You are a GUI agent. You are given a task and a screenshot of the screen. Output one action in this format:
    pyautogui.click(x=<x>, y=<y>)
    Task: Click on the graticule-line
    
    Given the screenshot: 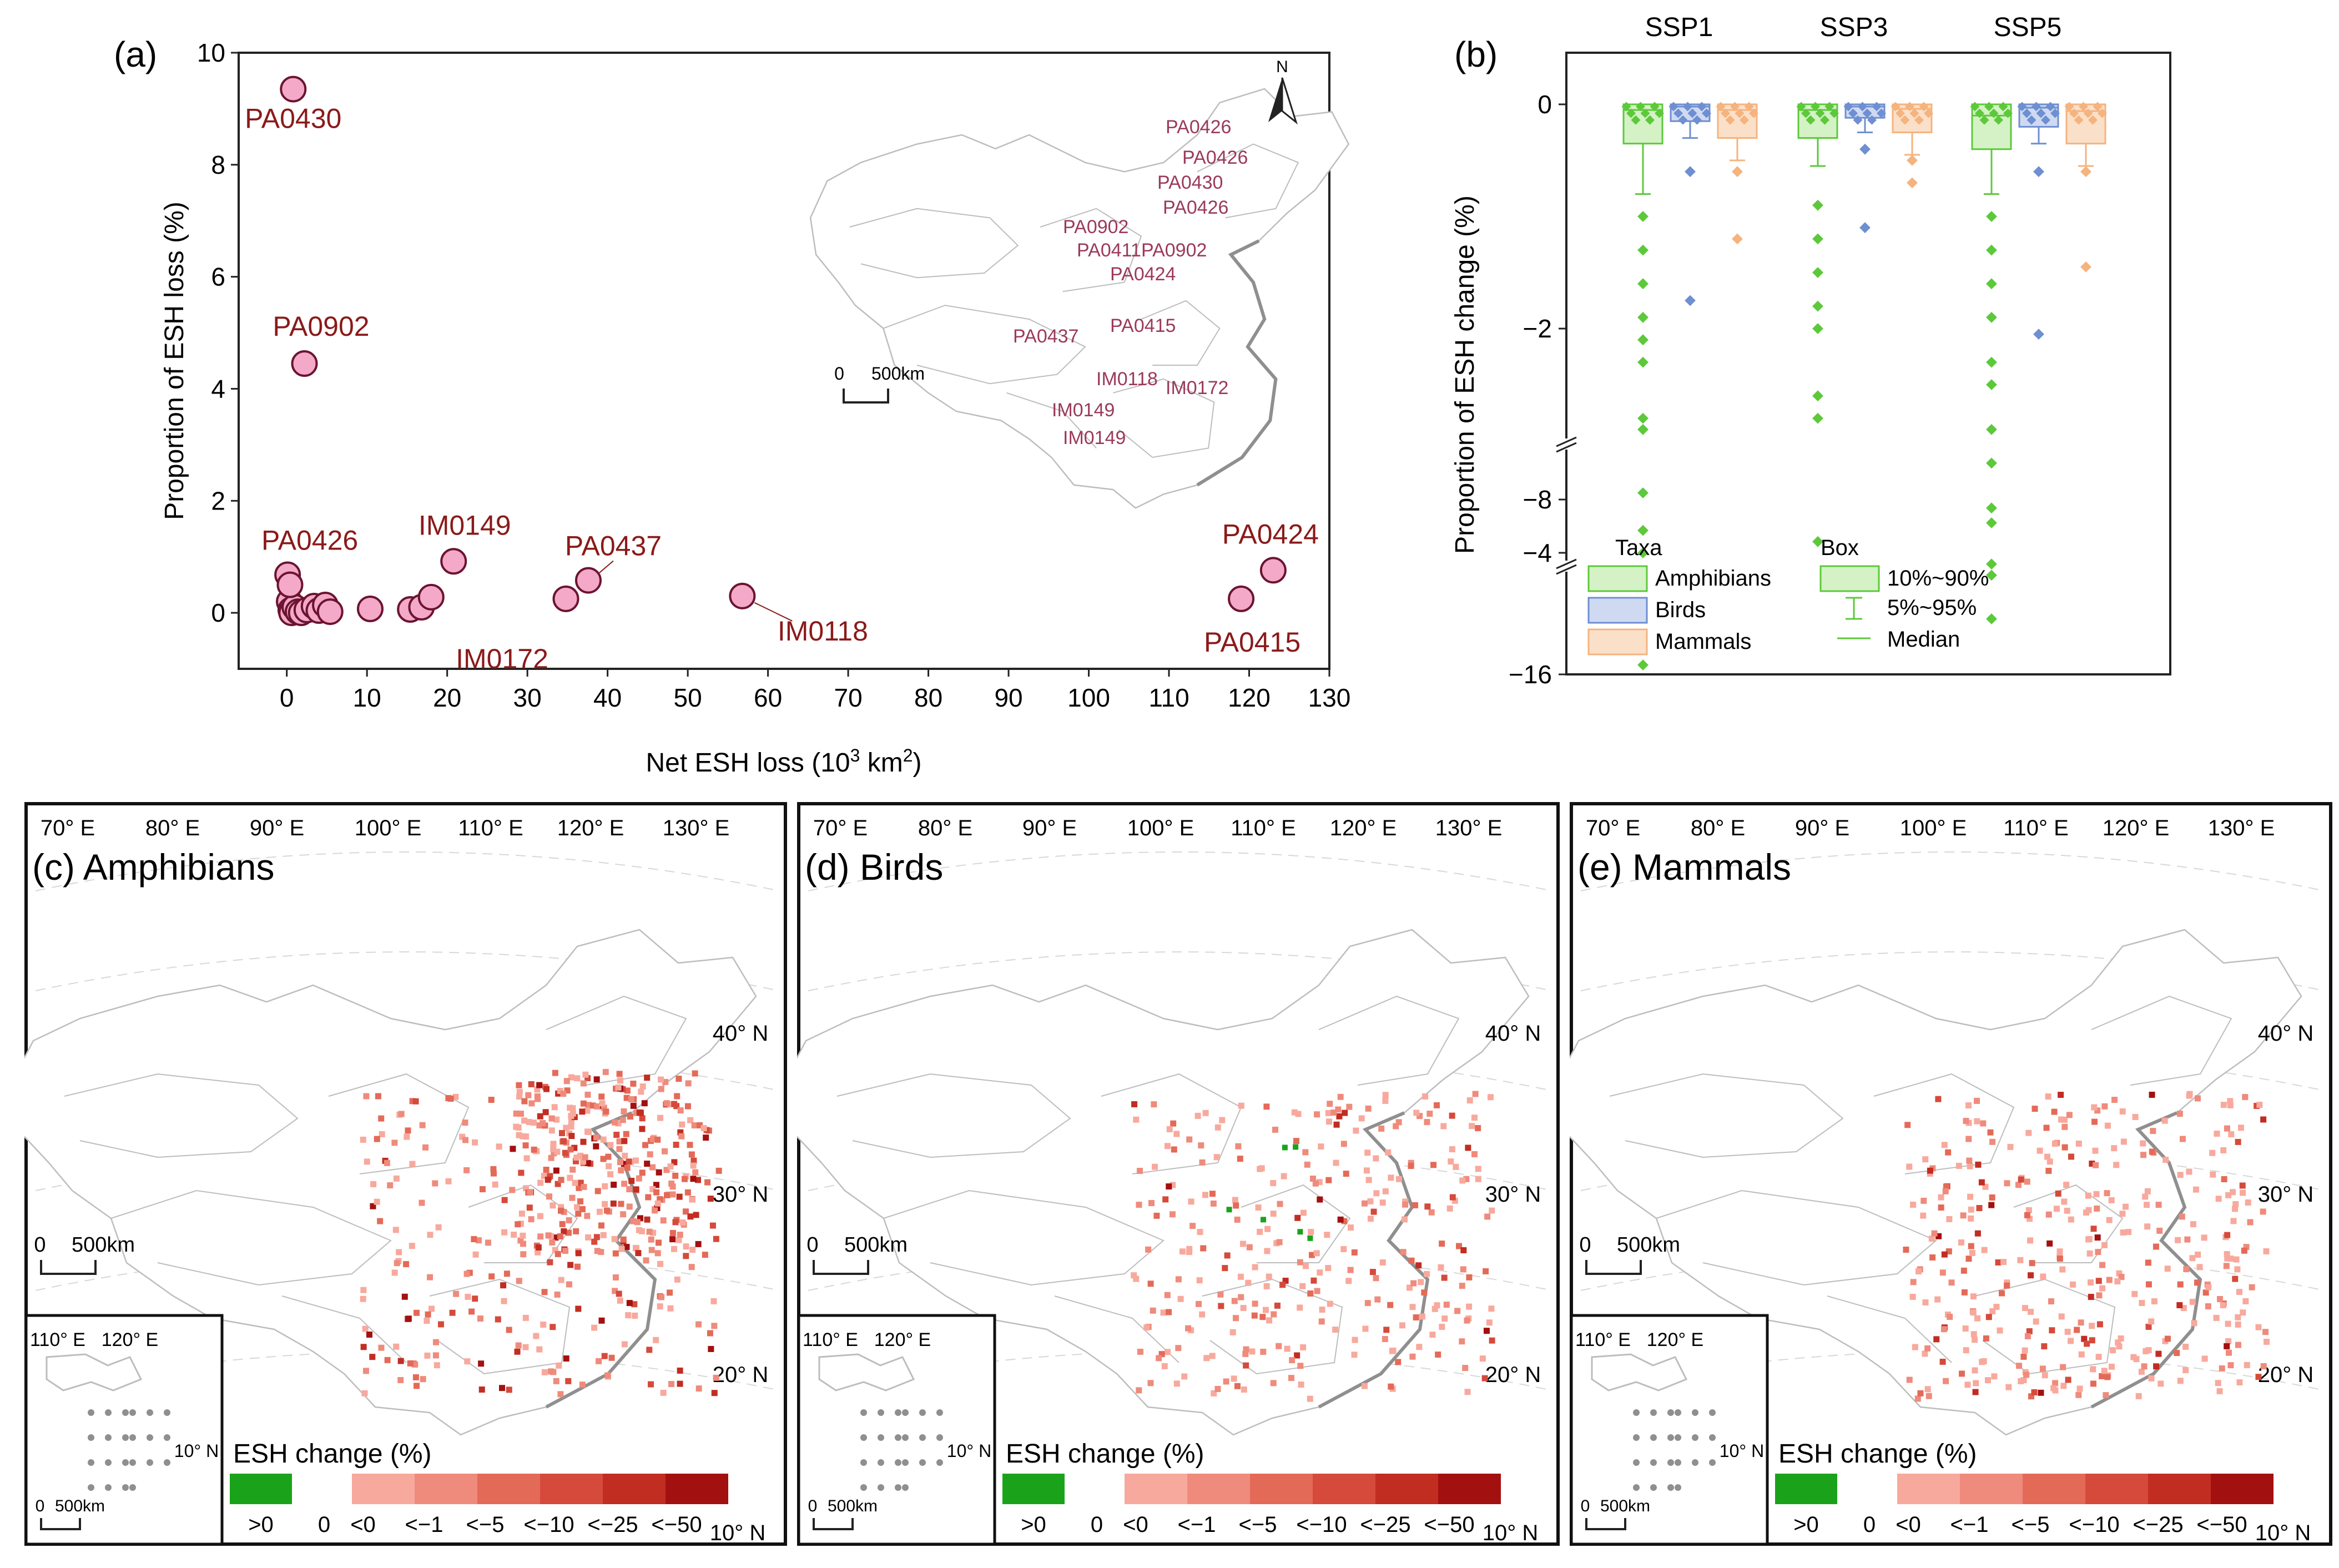 What is the action you would take?
    pyautogui.click(x=407, y=871)
    